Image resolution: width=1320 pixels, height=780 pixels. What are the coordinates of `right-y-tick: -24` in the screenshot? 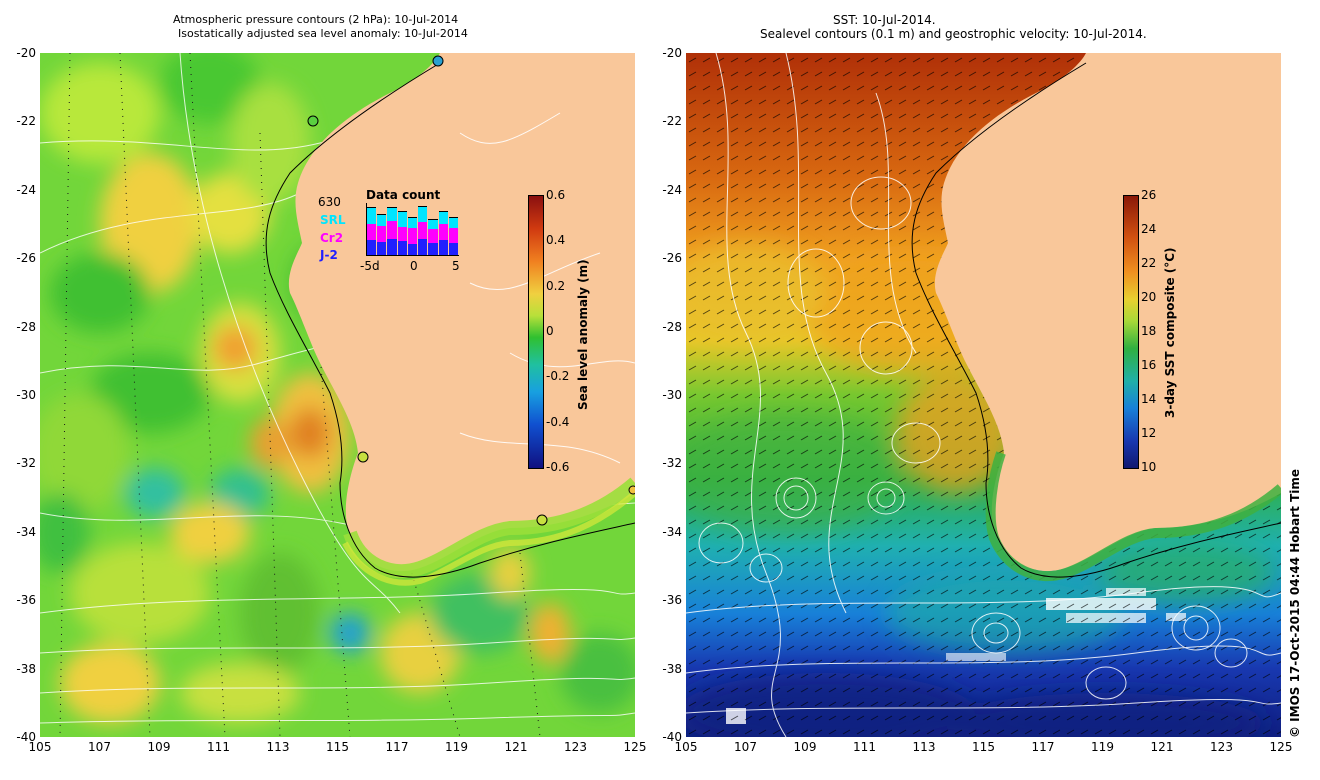 It's located at (672, 189).